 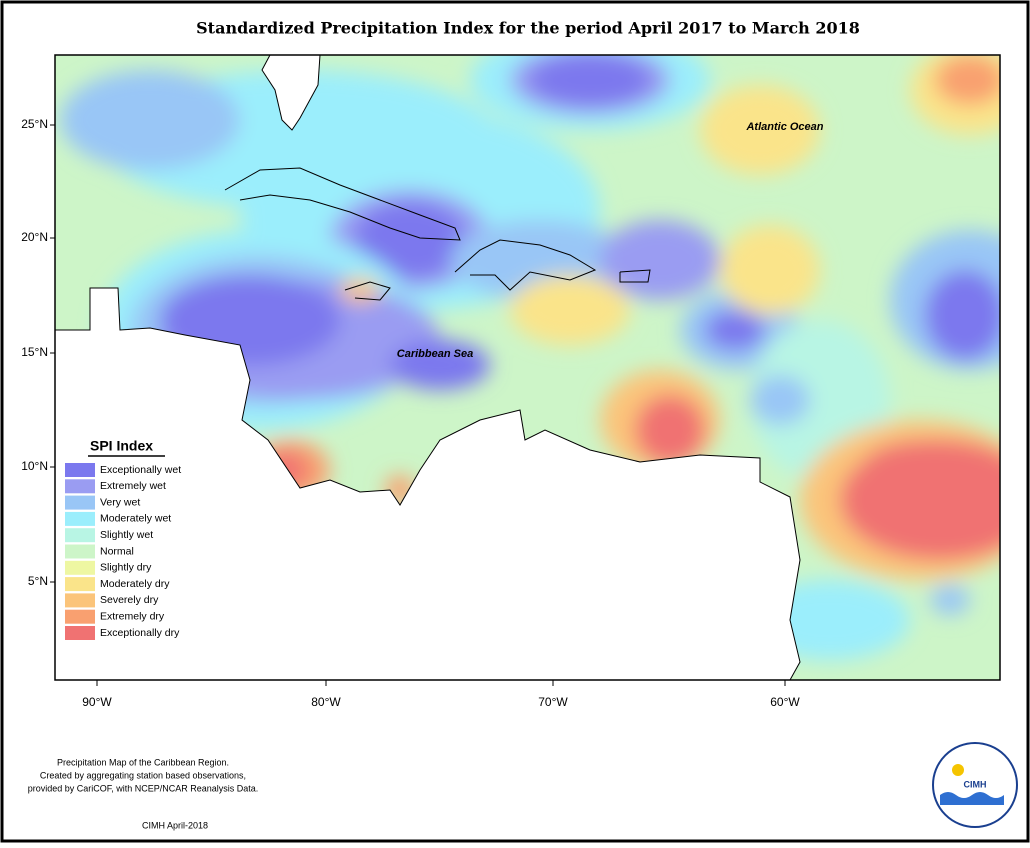 What do you see at coordinates (135, 584) in the screenshot?
I see `legend-label: Moderately dry` at bounding box center [135, 584].